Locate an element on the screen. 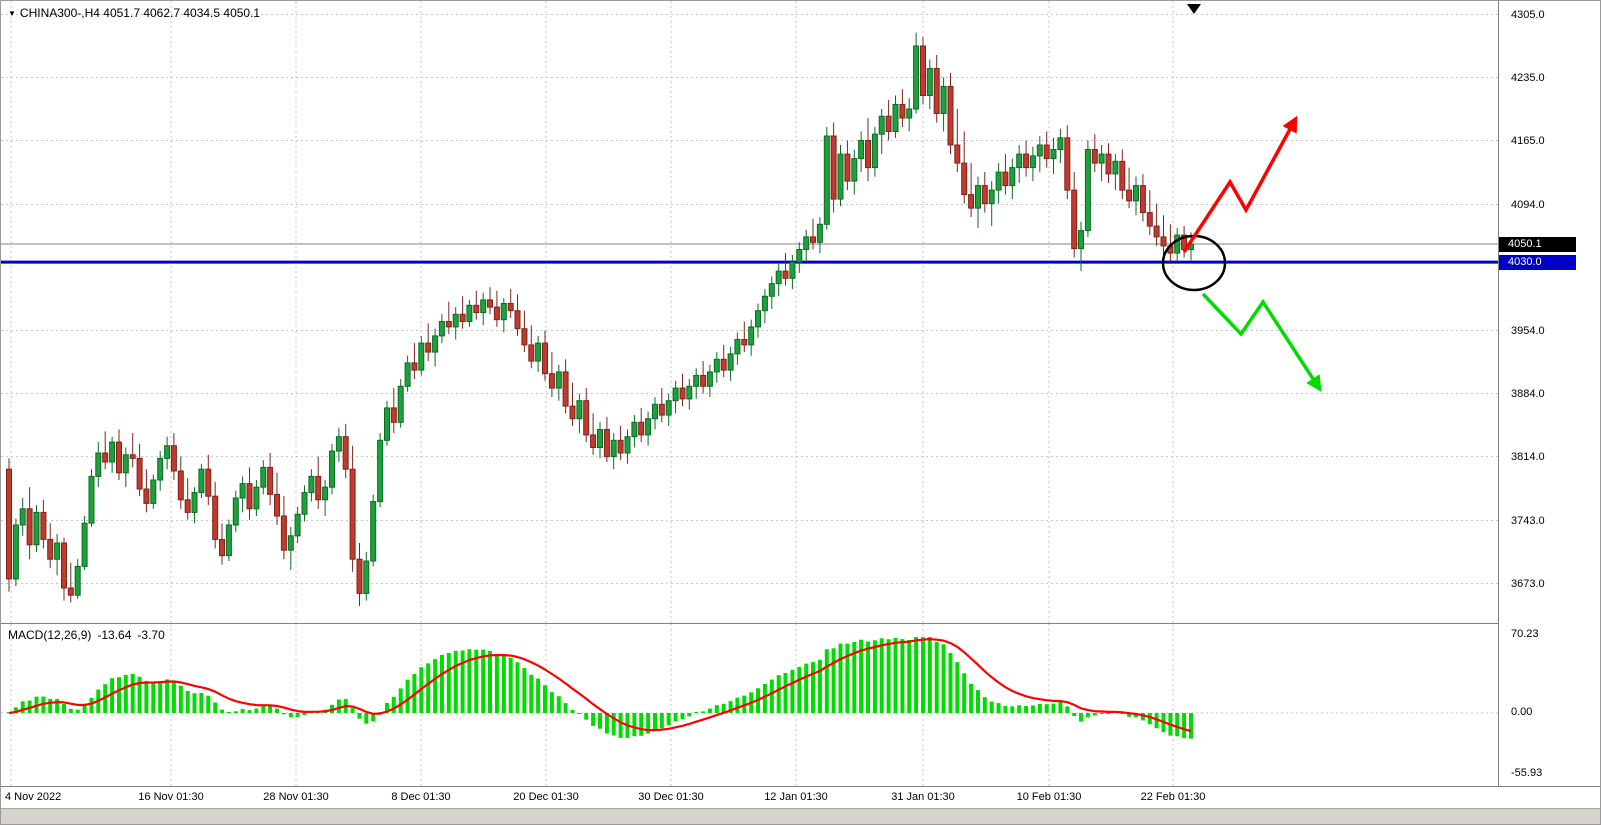  macd-name: MACD(12,26,9) is located at coordinates (50, 635).